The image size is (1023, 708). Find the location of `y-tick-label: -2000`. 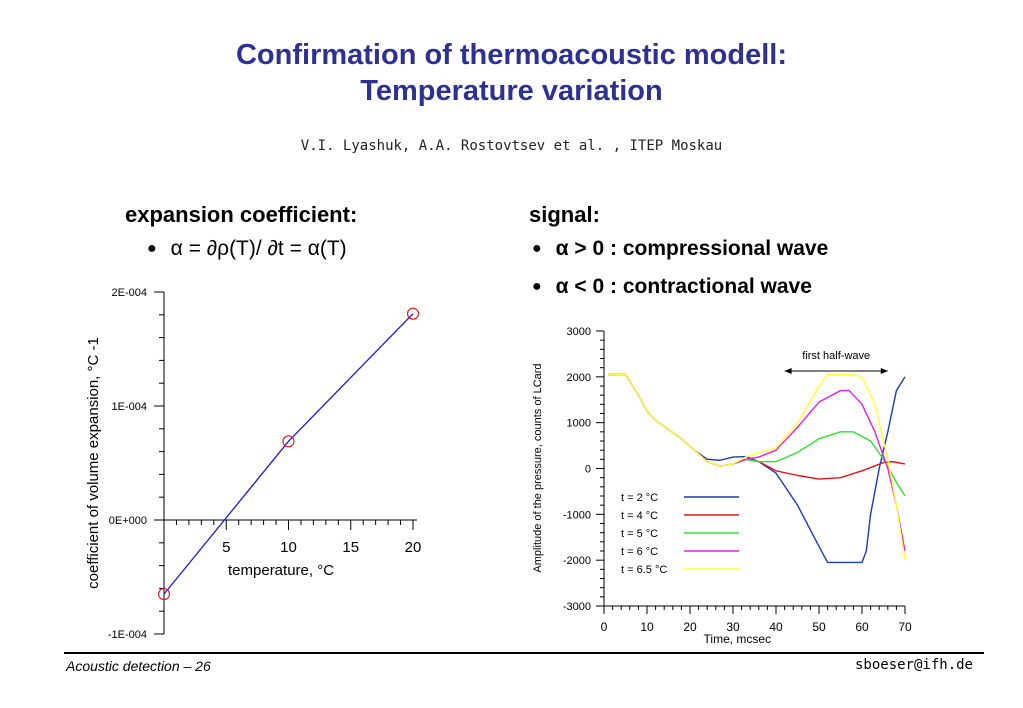

y-tick-label: -2000 is located at coordinates (577, 561).